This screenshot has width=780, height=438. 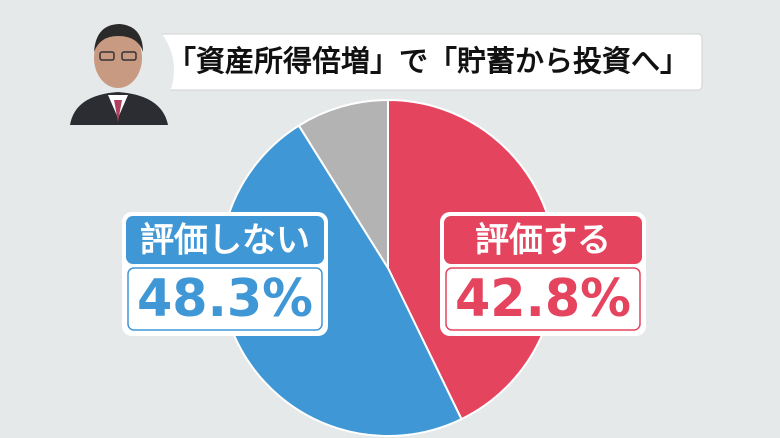 I want to click on category-label: 評価しない, so click(x=225, y=241).